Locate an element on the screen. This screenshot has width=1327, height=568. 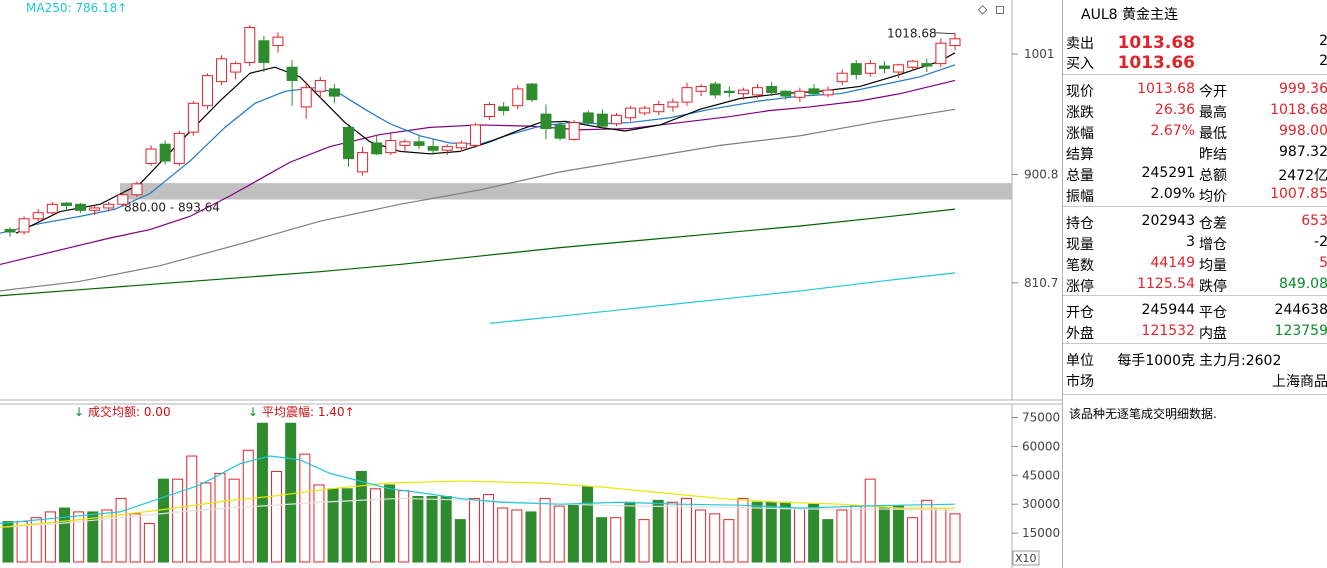
quote-row: 振幅 2.09% 均价 1007.85 is located at coordinates (1195, 195).